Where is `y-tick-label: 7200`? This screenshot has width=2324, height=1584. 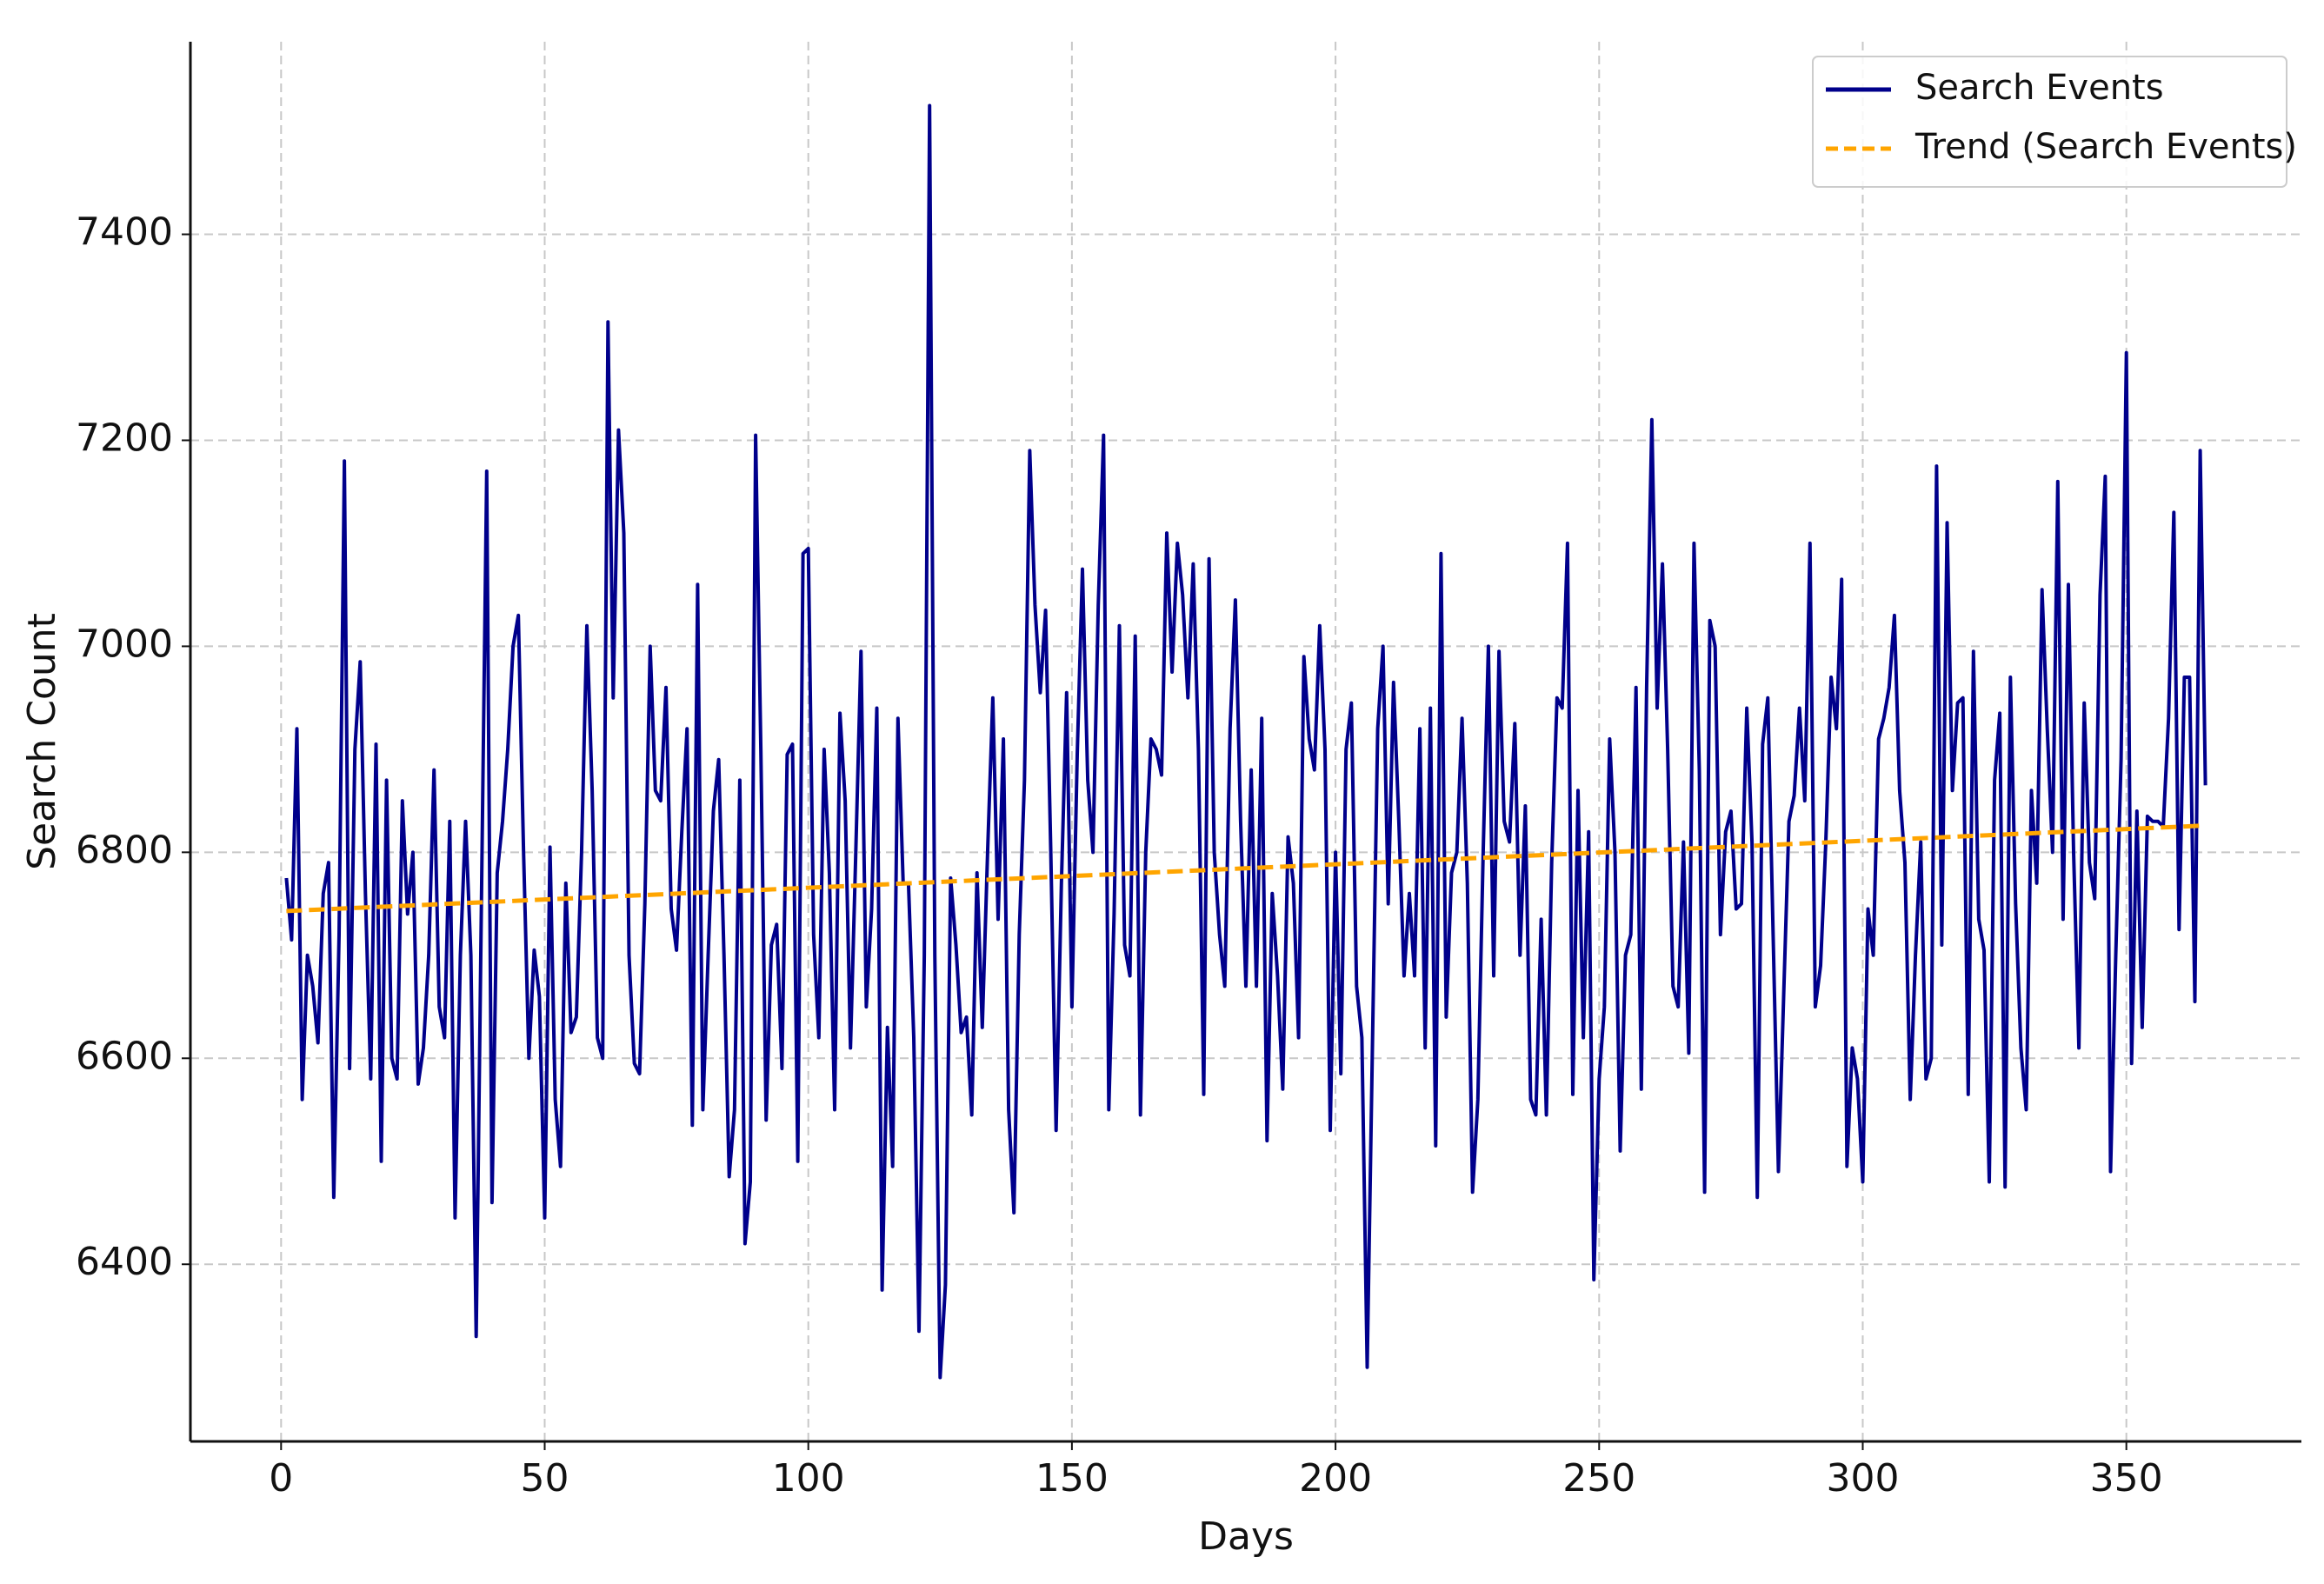
y-tick-label: 7200 is located at coordinates (124, 438).